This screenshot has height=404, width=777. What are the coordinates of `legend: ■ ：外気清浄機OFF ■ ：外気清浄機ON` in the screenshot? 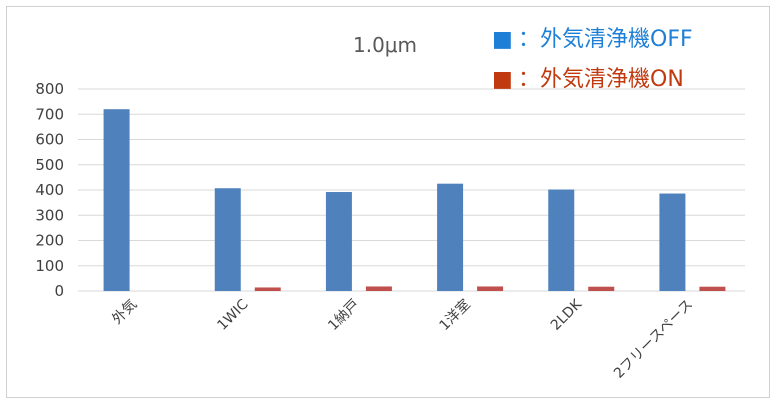 It's located at (592, 59).